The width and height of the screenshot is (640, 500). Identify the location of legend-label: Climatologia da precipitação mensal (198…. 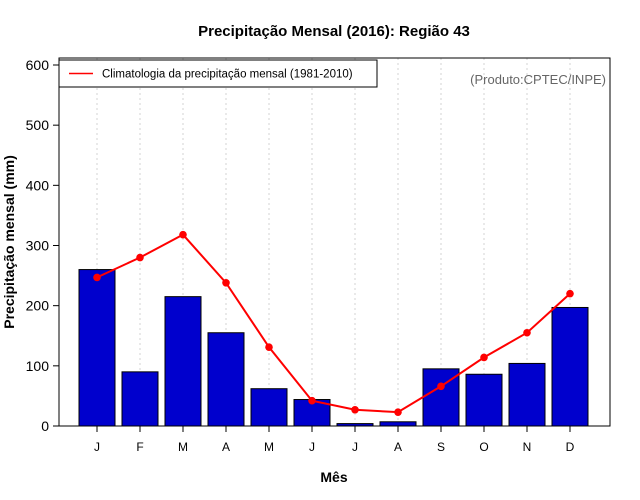
(227, 75).